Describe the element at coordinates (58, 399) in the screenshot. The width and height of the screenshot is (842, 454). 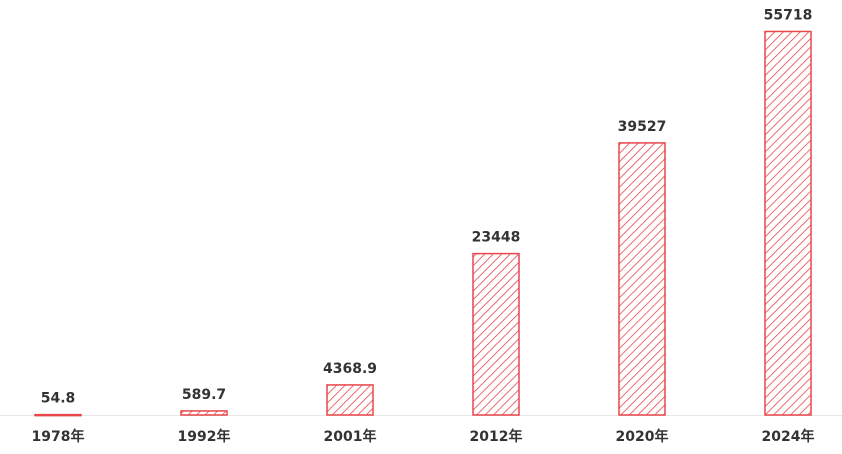
I see `value-label: 54.8` at that location.